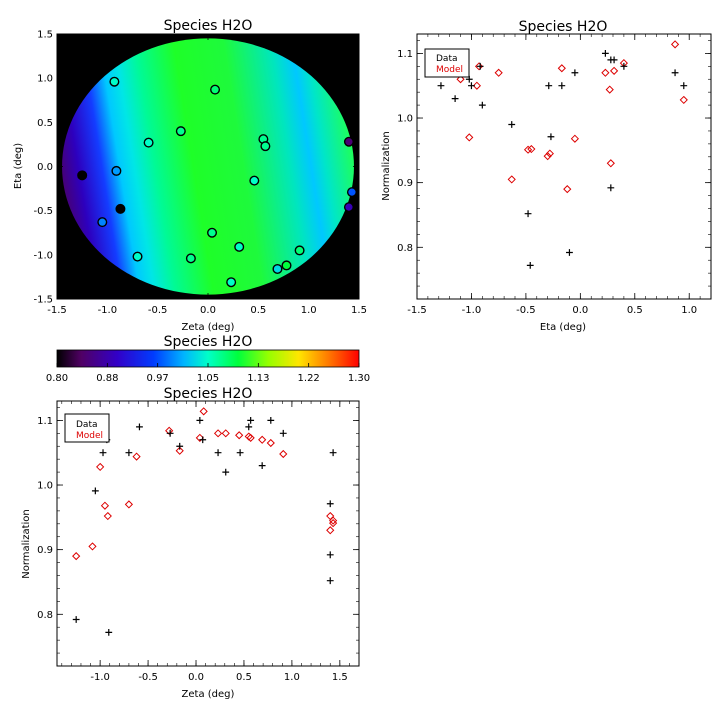 Image resolution: width=720 pixels, height=720 pixels. What do you see at coordinates (43, 211) in the screenshot?
I see `map-ytick-label: -0.5` at bounding box center [43, 211].